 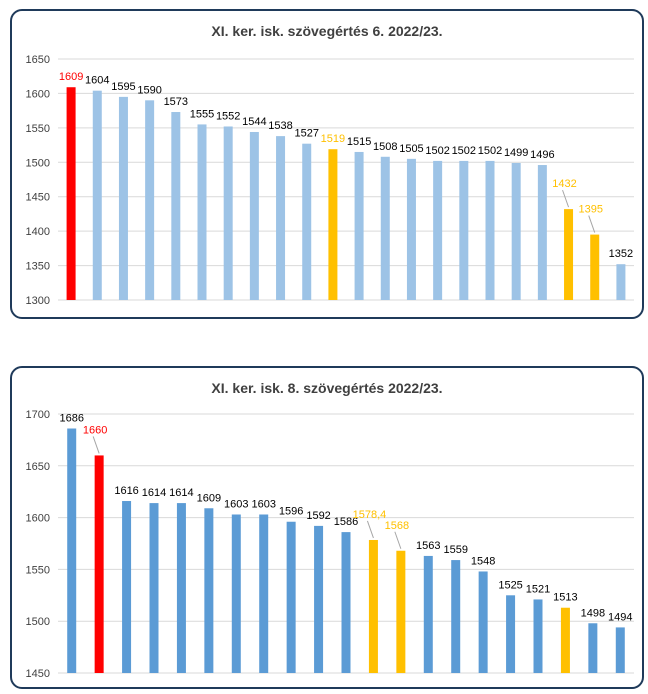 What do you see at coordinates (123, 87) in the screenshot?
I see `data-label: 1595` at bounding box center [123, 87].